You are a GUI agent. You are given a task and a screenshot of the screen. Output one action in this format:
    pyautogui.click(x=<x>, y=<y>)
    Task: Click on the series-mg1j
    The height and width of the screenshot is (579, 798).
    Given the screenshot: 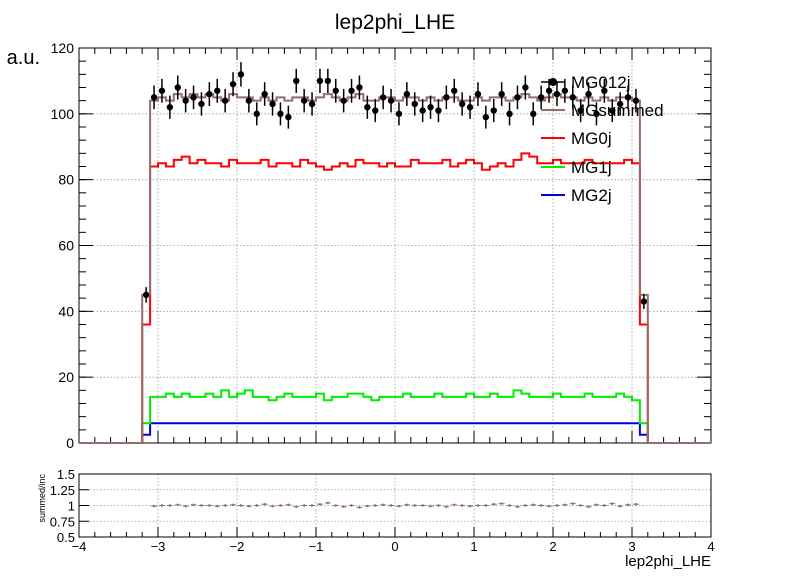 What is the action you would take?
    pyautogui.click(x=395, y=416)
    